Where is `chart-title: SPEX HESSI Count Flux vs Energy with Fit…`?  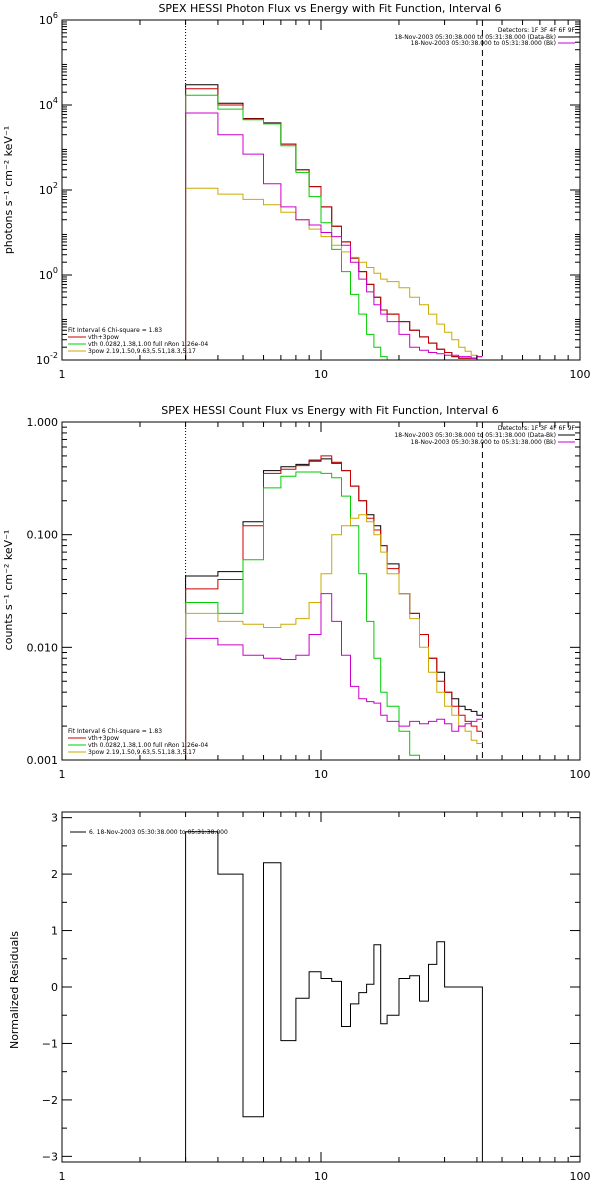
chart-title: SPEX HESSI Count Flux vs Energy with Fit… is located at coordinates (329, 410).